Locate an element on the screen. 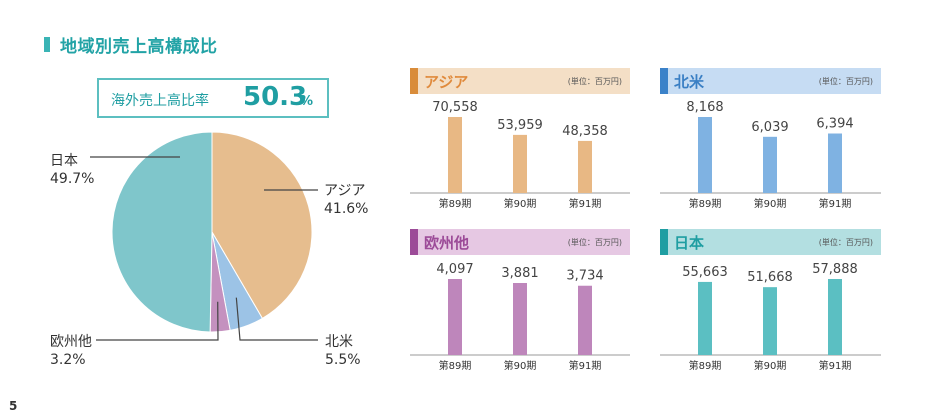 The image size is (927, 417). overseas-ratio-label: 海外売上高比率 is located at coordinates (160, 101).